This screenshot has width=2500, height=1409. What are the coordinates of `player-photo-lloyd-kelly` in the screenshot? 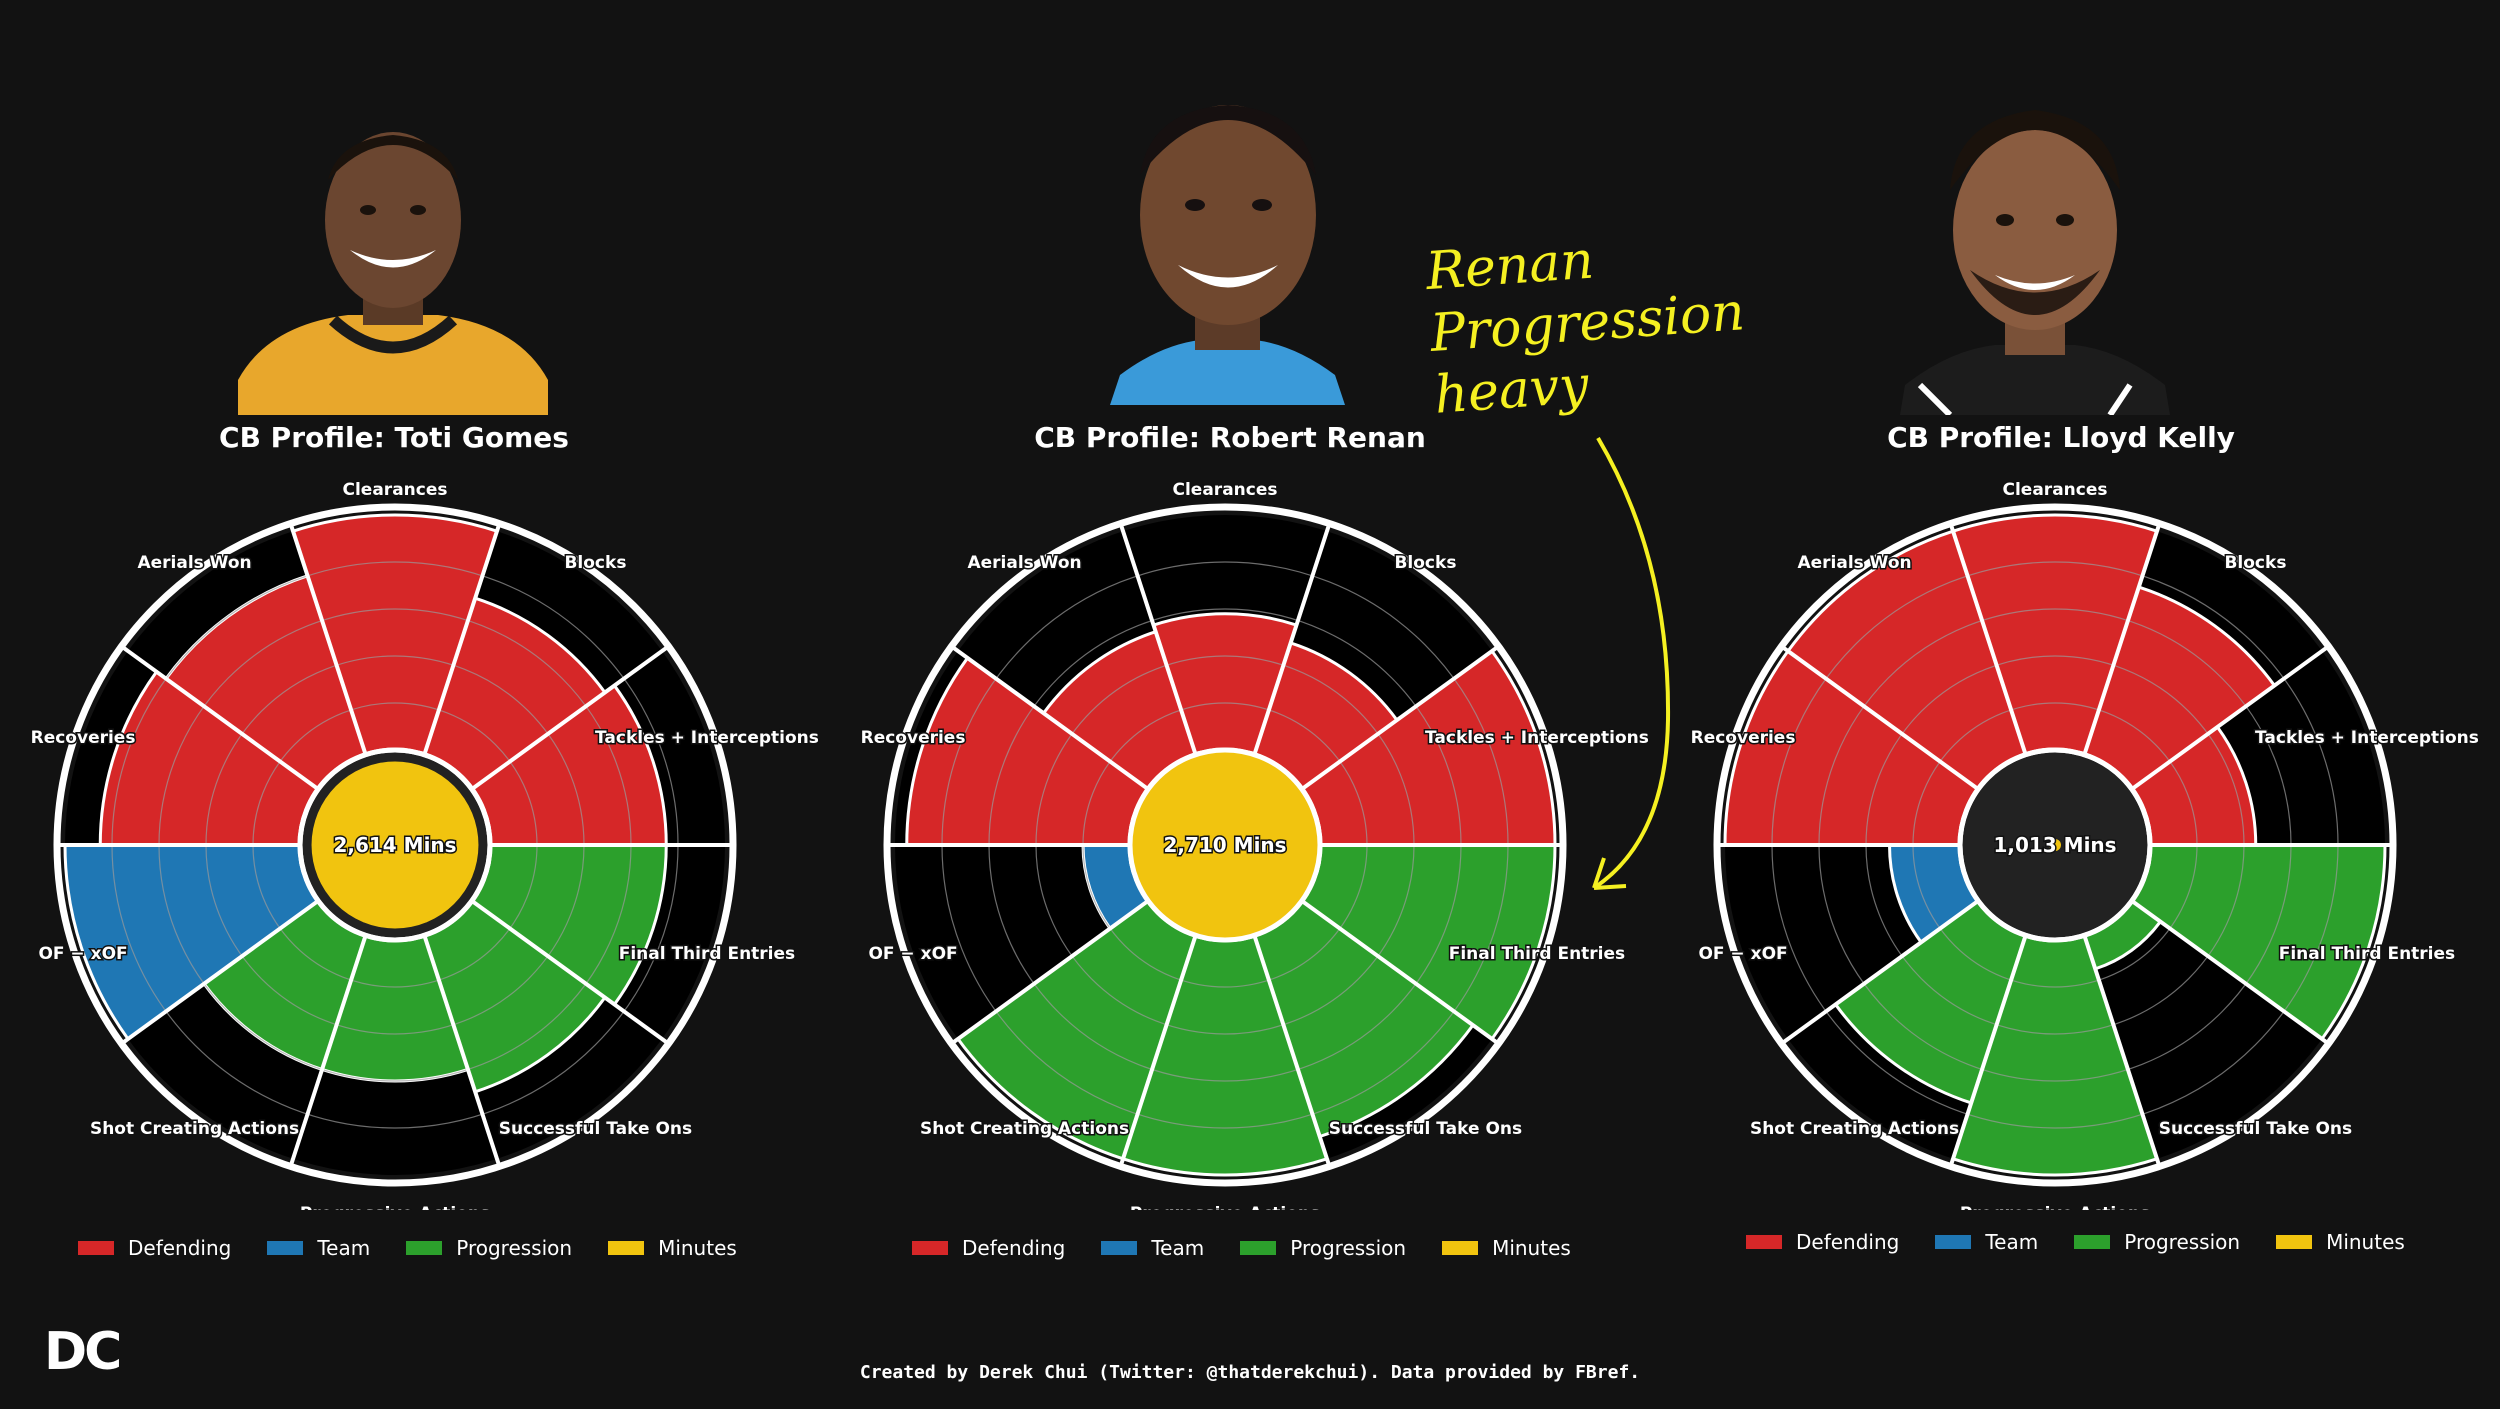 It's located at (2035, 257).